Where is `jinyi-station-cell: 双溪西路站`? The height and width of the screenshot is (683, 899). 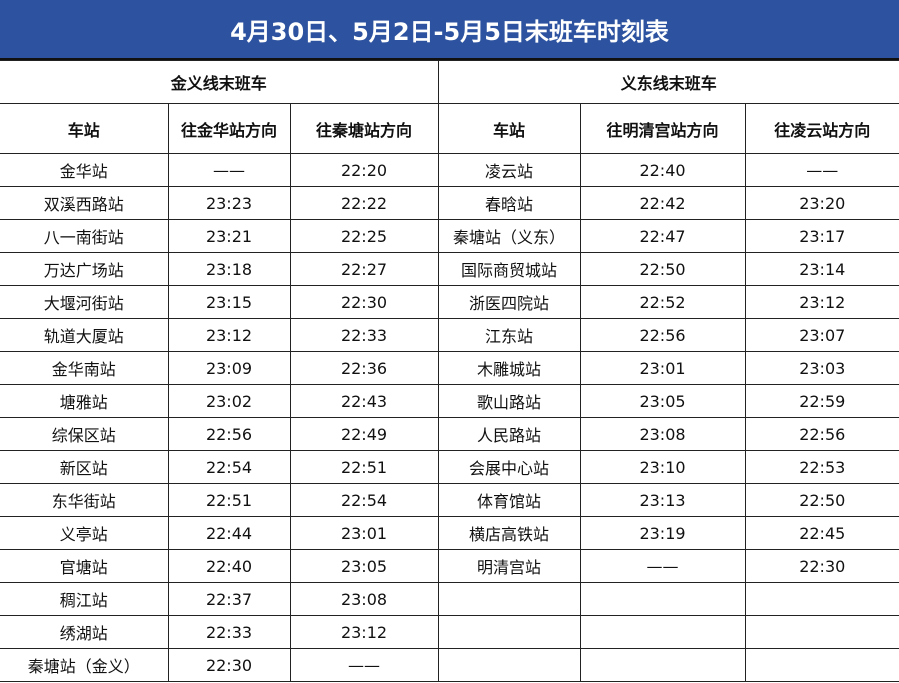 jinyi-station-cell: 双溪西路站 is located at coordinates (84, 203).